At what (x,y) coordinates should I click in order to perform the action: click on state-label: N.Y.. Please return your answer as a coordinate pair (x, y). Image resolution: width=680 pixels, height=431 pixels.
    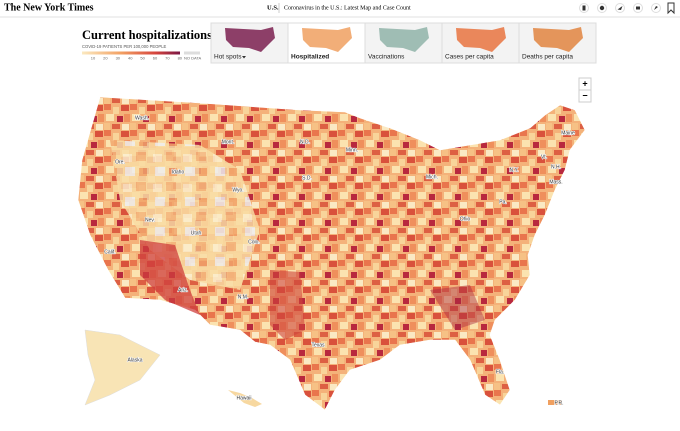
    Looking at the image, I should click on (513, 170).